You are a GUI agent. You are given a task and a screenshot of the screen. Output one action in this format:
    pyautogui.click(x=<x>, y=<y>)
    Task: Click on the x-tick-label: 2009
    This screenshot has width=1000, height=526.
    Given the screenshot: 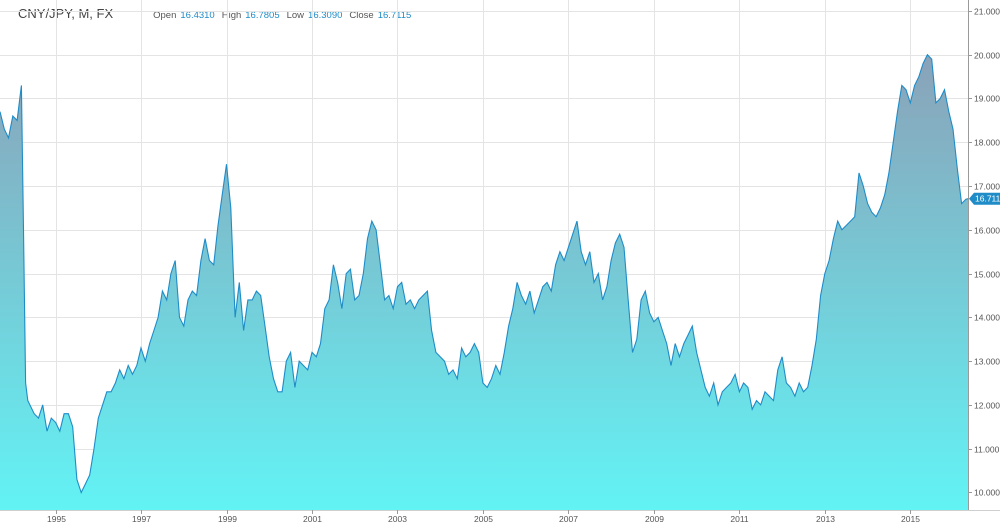 What is the action you would take?
    pyautogui.click(x=654, y=519)
    